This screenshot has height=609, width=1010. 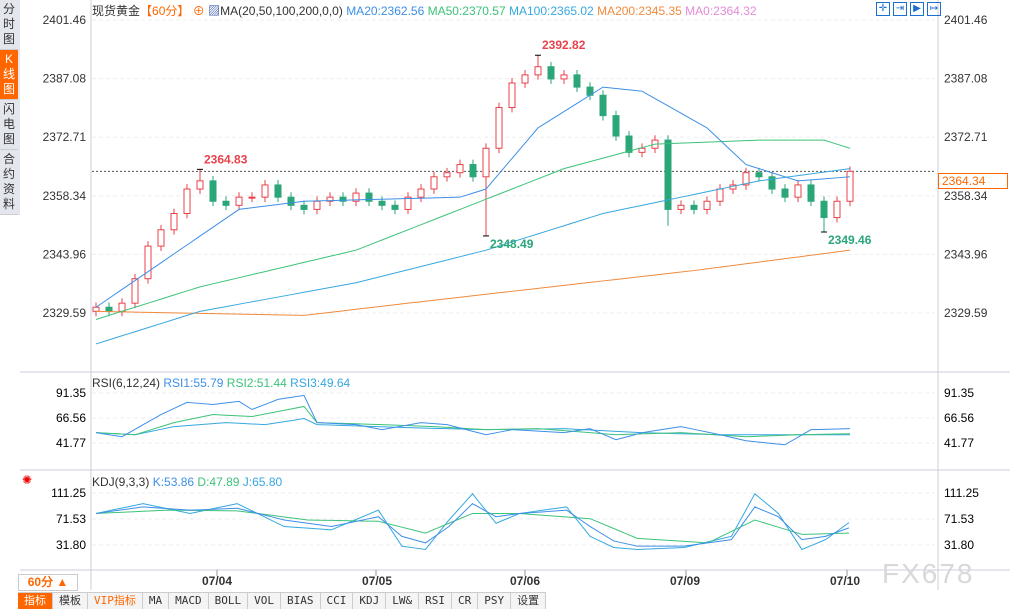 What do you see at coordinates (9, 125) in the screenshot?
I see `tab-flash: 闪电图` at bounding box center [9, 125].